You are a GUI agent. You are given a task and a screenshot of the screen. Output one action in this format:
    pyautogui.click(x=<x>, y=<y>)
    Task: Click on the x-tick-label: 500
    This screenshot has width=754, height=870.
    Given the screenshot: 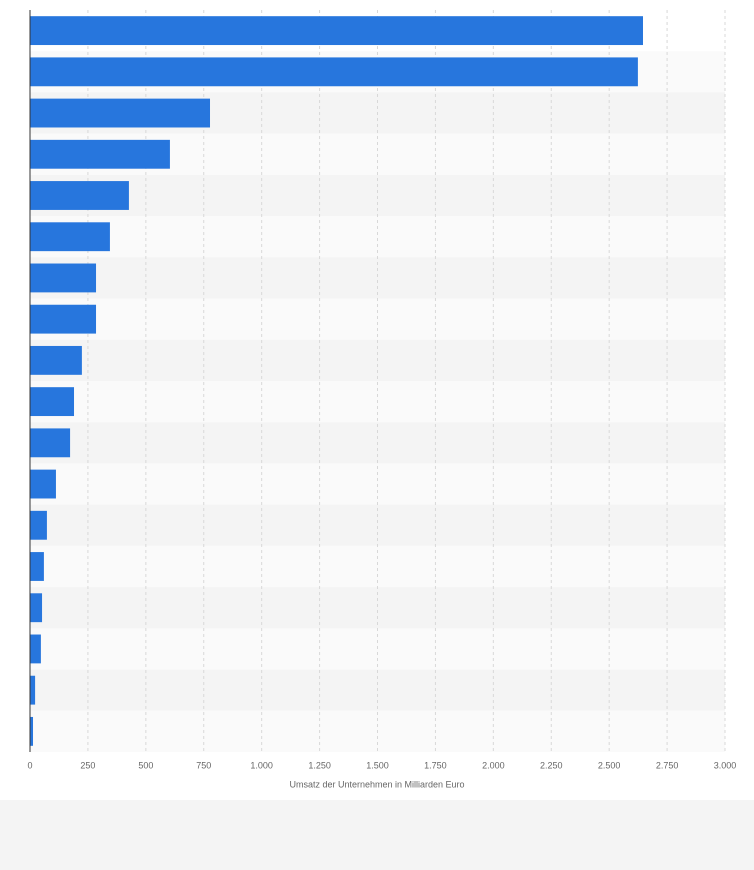 What is the action you would take?
    pyautogui.click(x=145, y=765)
    